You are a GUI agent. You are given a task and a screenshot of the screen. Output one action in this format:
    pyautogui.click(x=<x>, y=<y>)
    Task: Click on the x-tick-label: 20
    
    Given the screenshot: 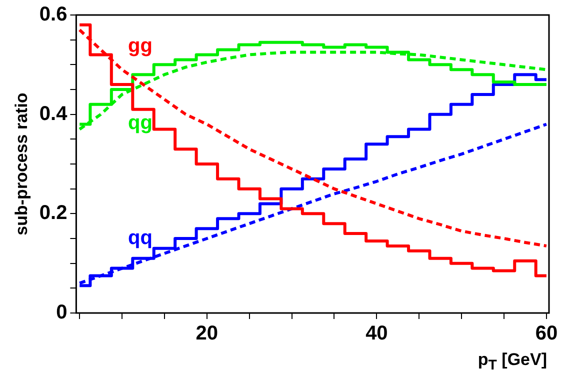 What is the action you would take?
    pyautogui.click(x=207, y=333)
    